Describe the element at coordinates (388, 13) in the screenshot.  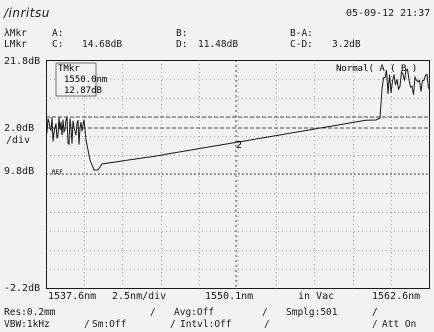
I see `datetime: 05-09-12 21:37` at that location.